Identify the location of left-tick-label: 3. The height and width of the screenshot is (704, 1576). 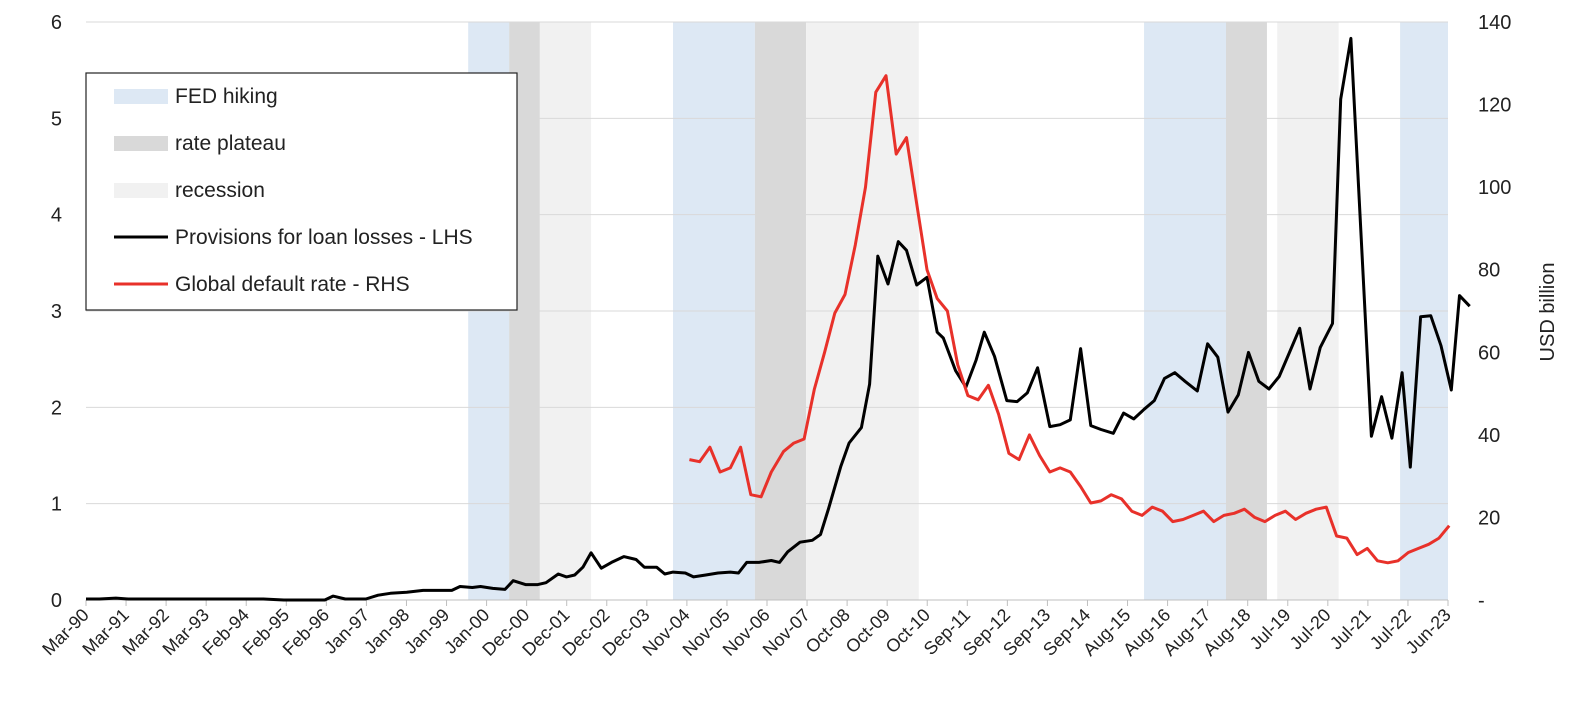
(56, 312).